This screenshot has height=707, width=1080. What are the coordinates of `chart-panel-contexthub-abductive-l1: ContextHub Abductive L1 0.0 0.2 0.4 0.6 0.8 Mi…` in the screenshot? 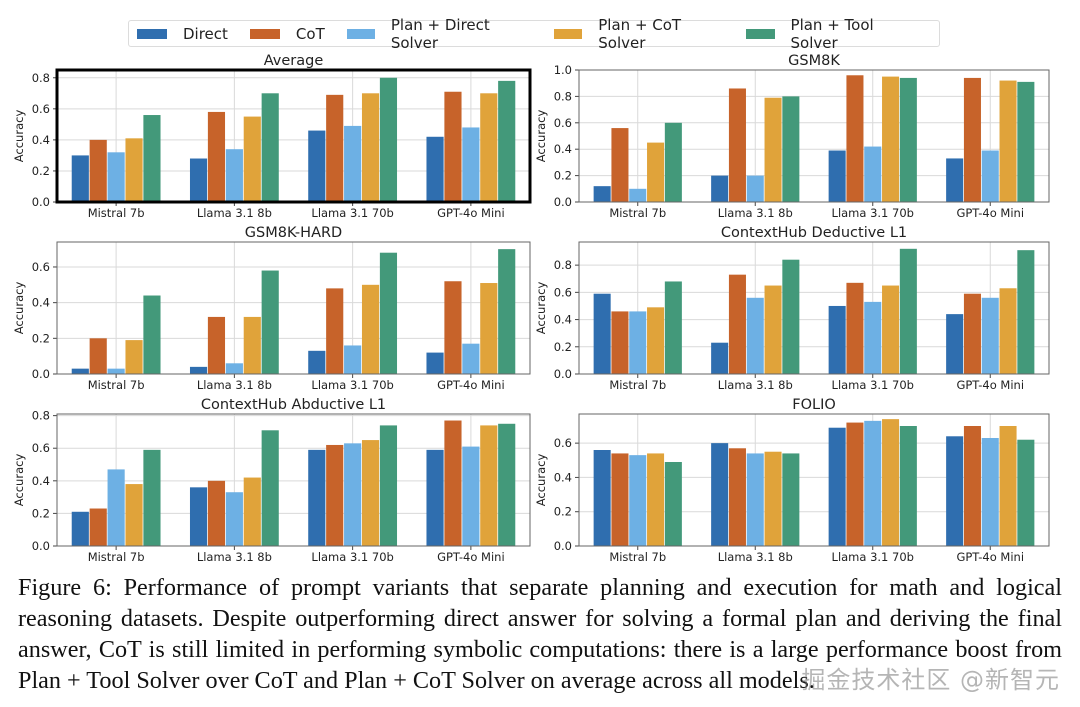 It's located at (271, 480).